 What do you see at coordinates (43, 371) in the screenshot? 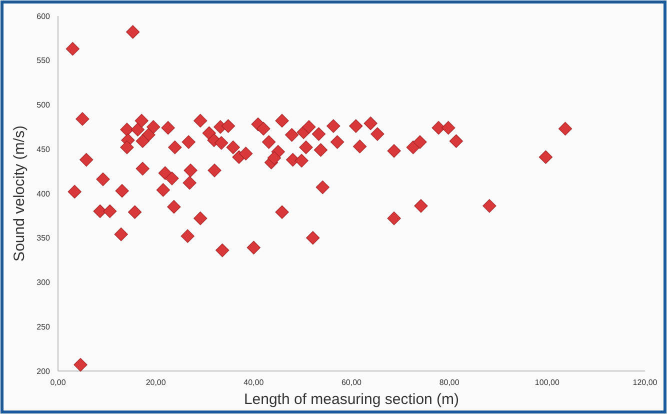
I see `y-tick-label: 200` at bounding box center [43, 371].